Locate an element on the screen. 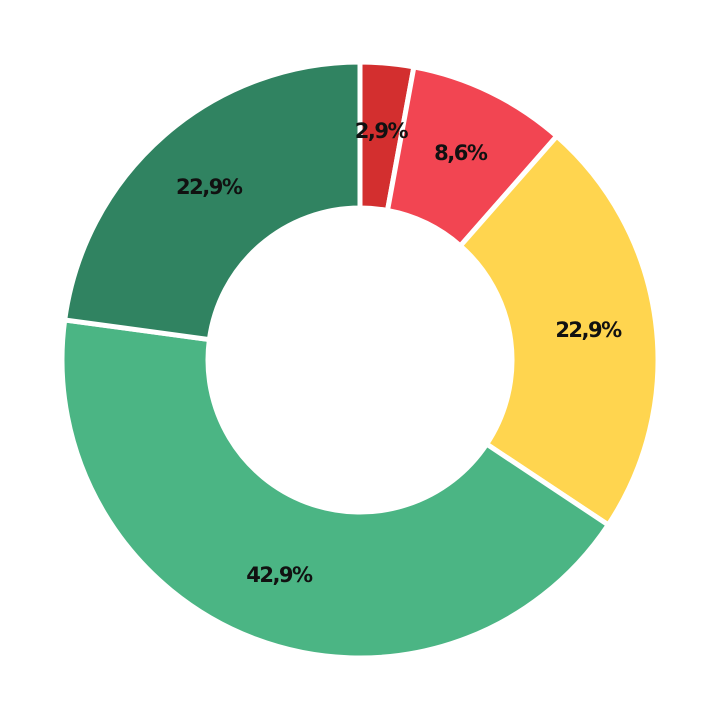  slice-label-5: 22,9% is located at coordinates (209, 187).